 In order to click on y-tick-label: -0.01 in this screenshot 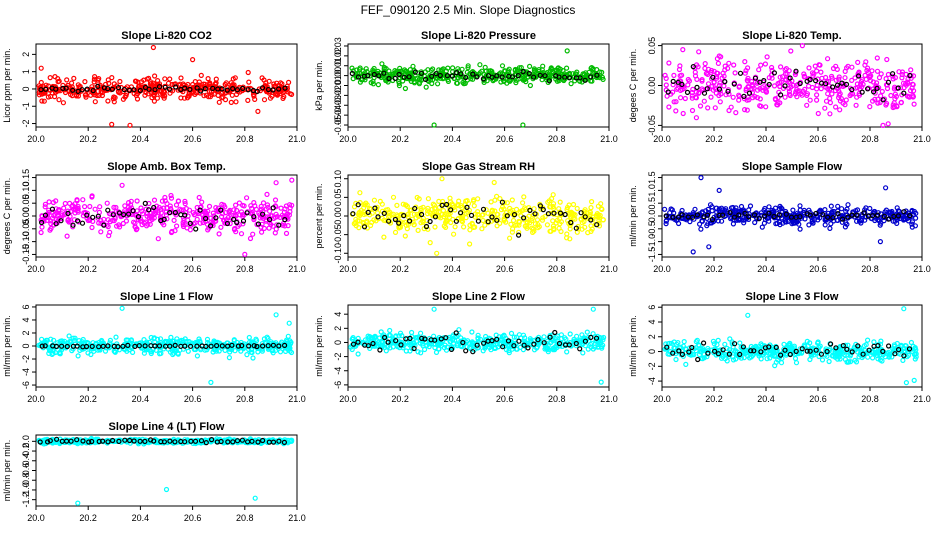, I will do `click(338, 85)`.